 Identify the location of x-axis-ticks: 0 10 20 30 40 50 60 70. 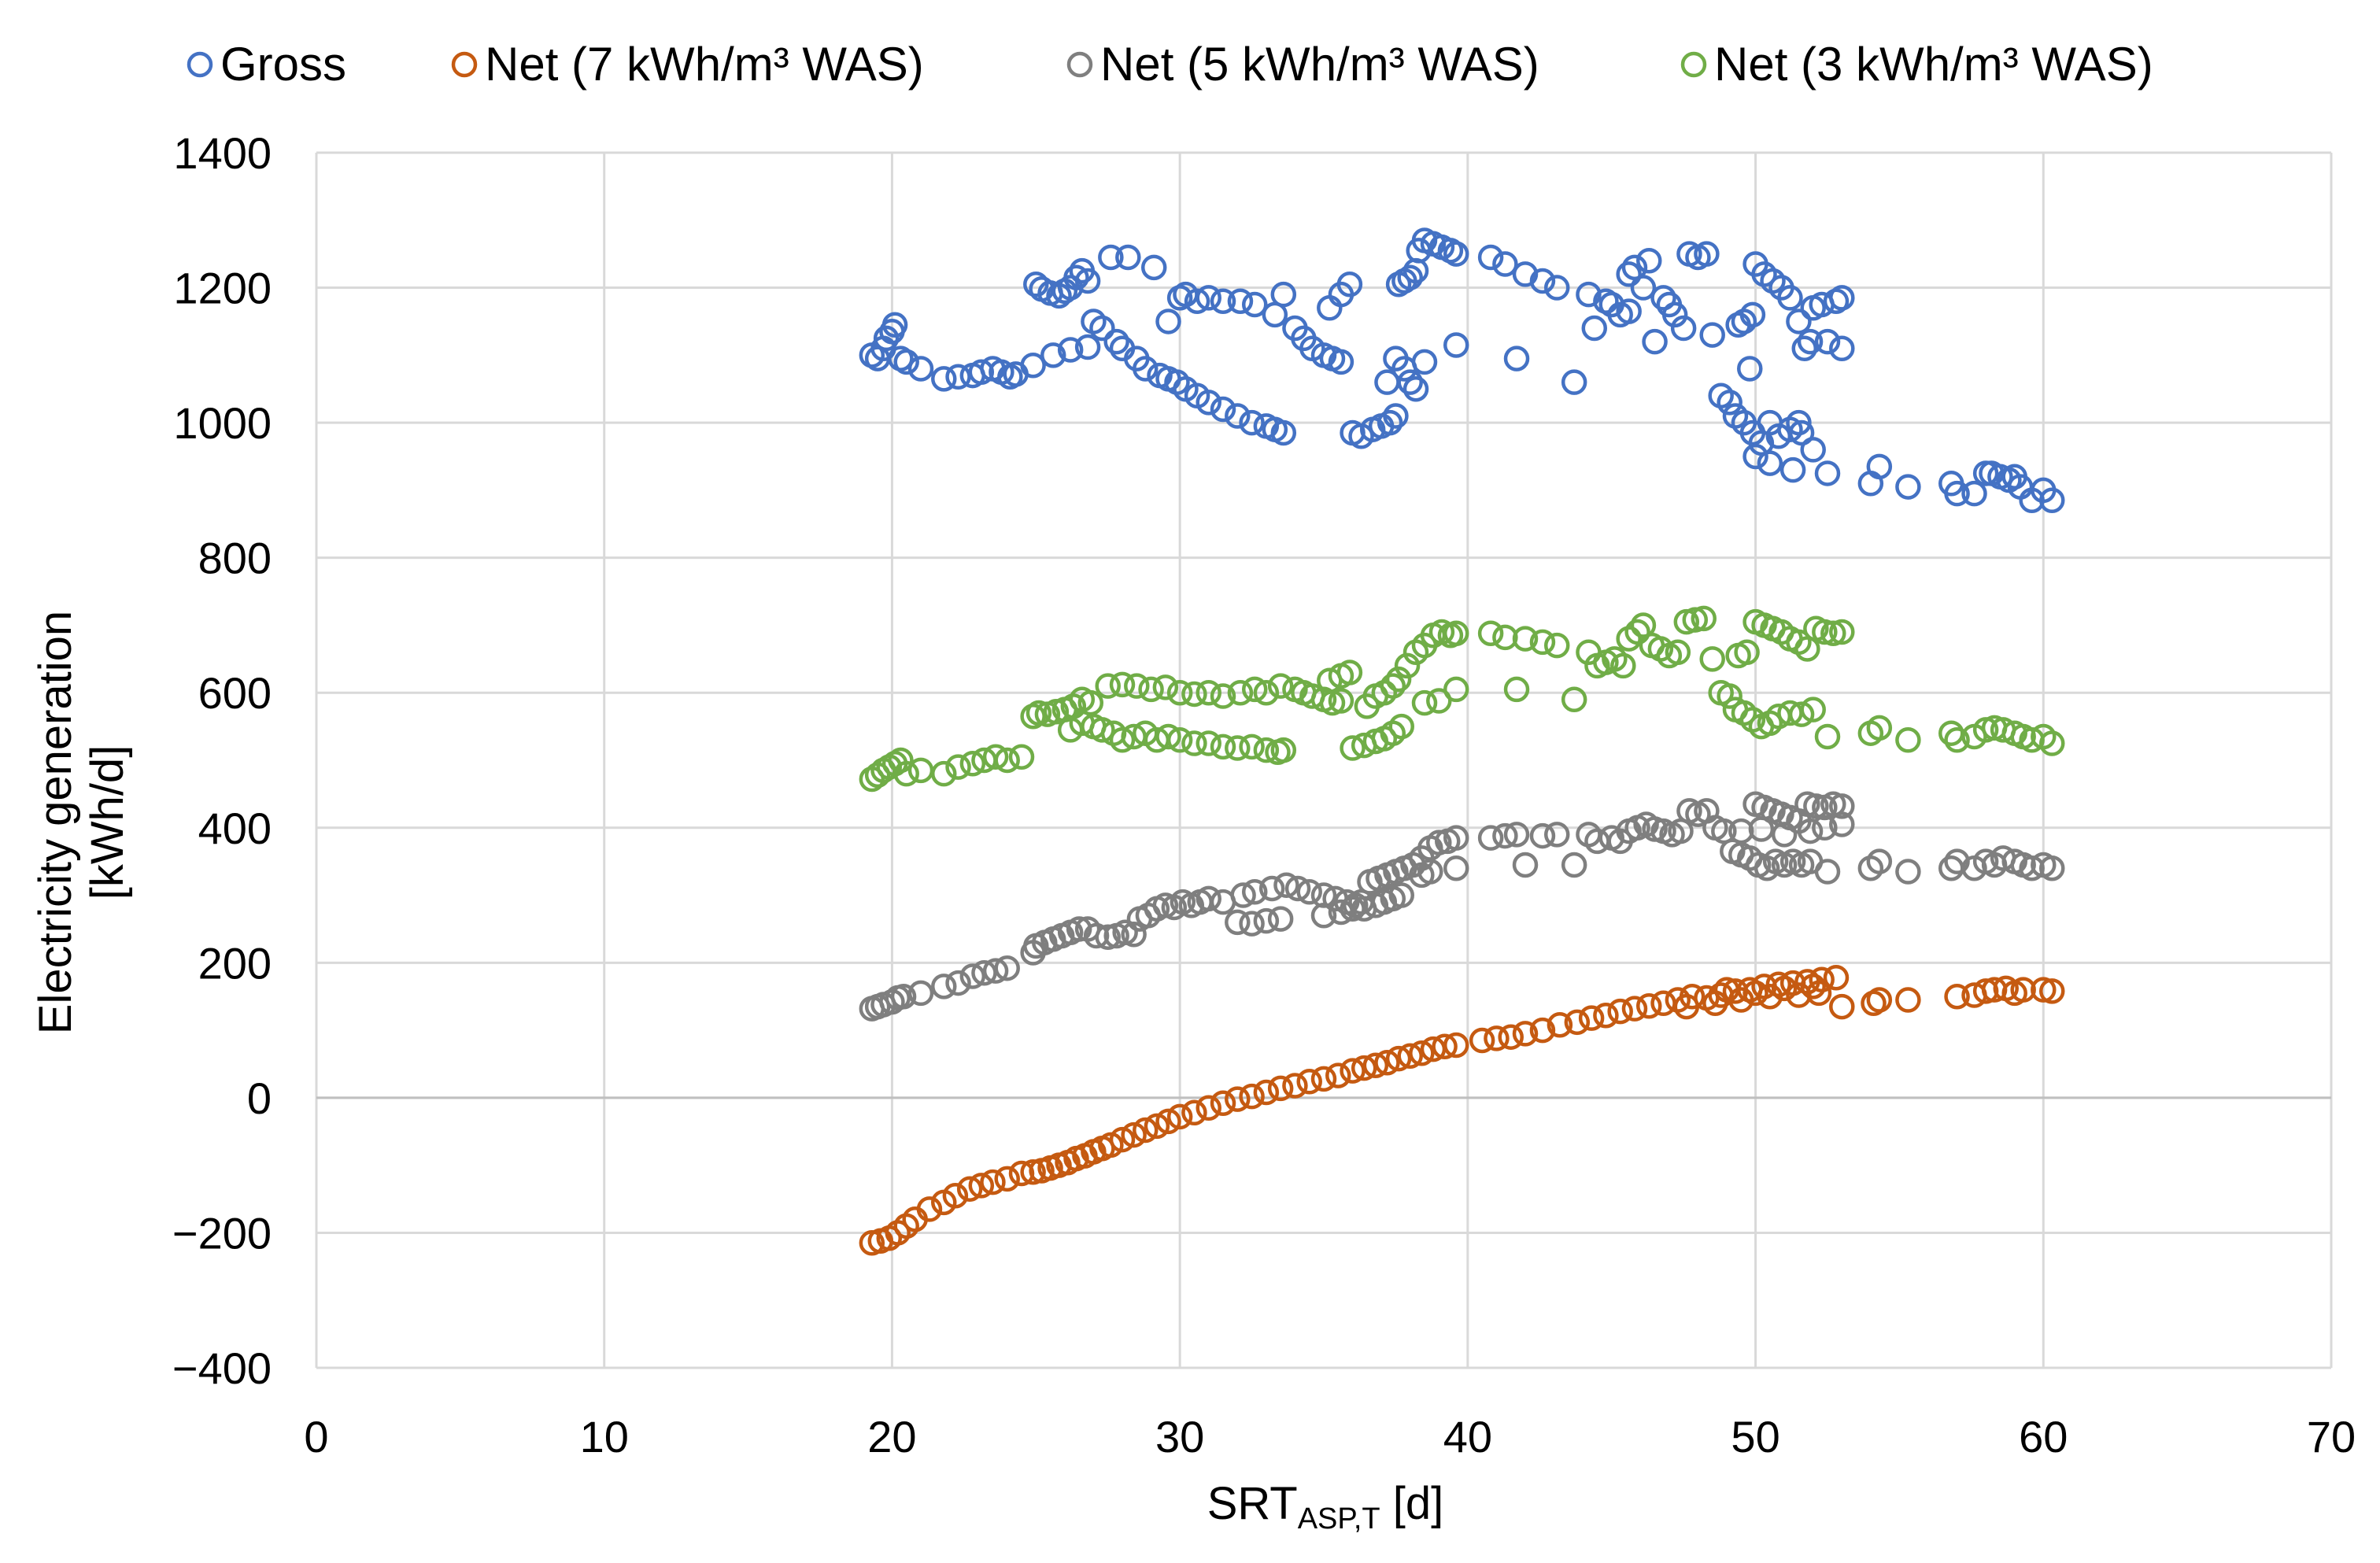
(1330, 1436).